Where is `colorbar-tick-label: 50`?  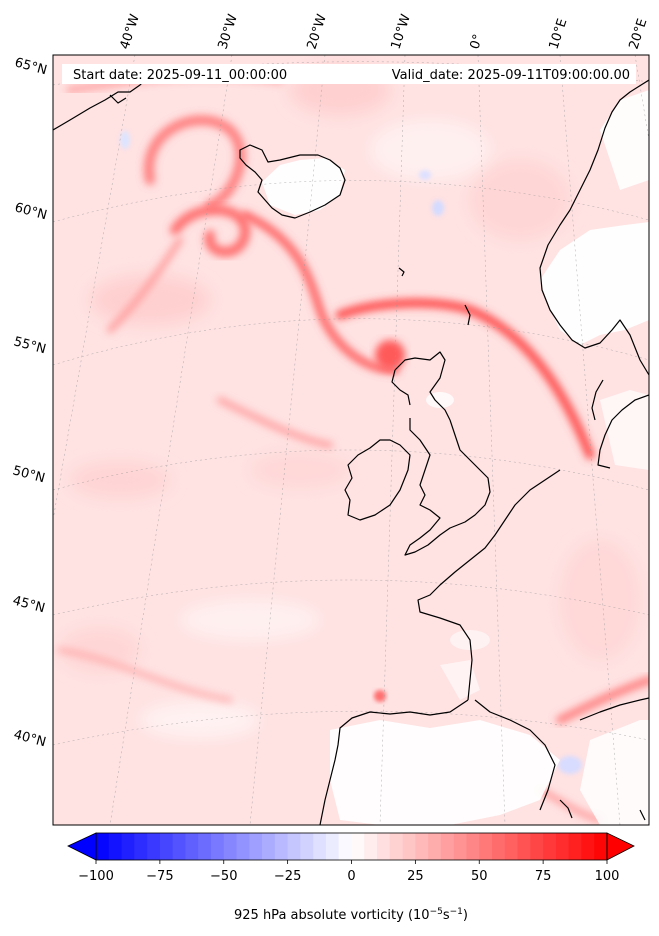 colorbar-tick-label: 50 is located at coordinates (479, 876).